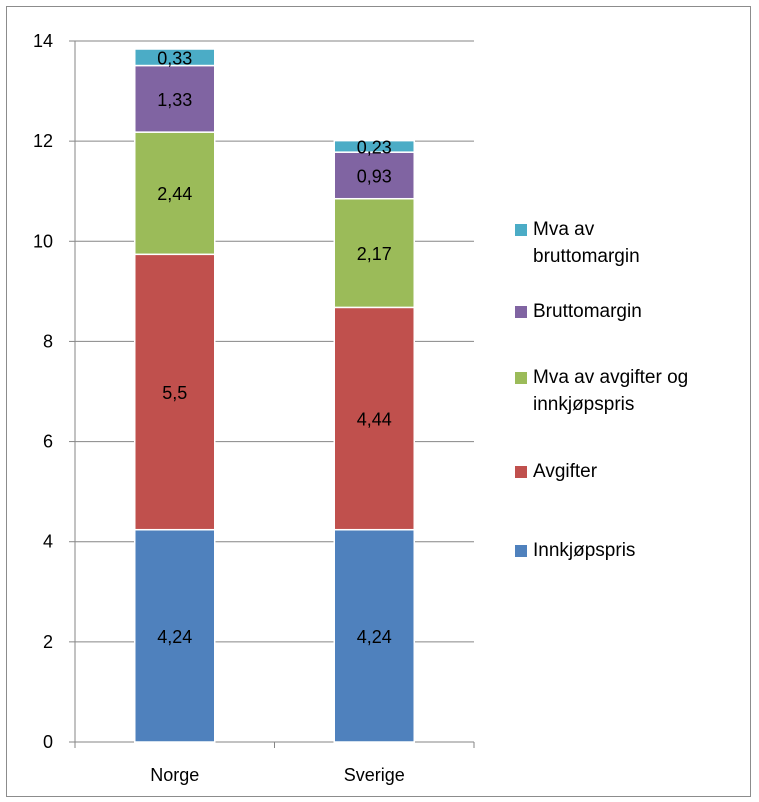 The image size is (759, 802). What do you see at coordinates (43, 41) in the screenshot?
I see `y-tick-label: 14` at bounding box center [43, 41].